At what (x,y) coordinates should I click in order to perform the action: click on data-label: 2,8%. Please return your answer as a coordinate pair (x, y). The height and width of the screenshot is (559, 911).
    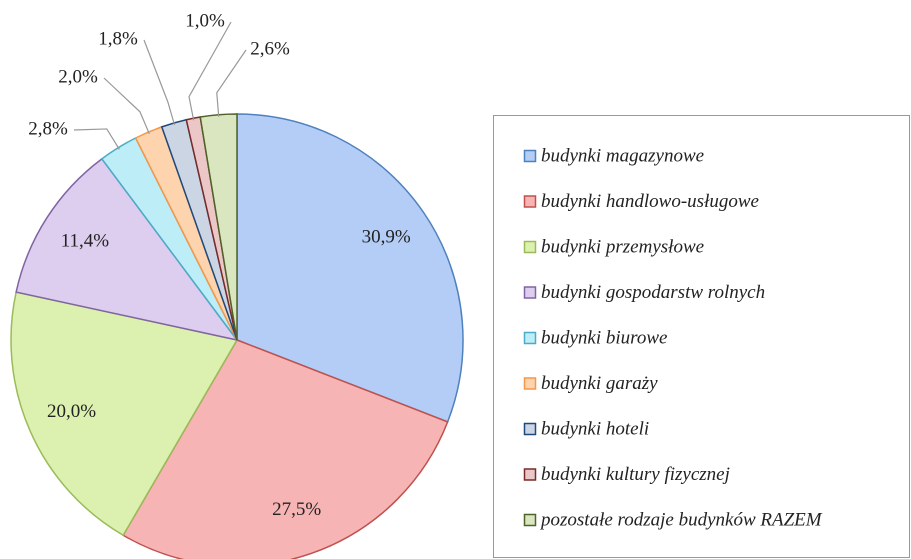
    Looking at the image, I should click on (48, 128).